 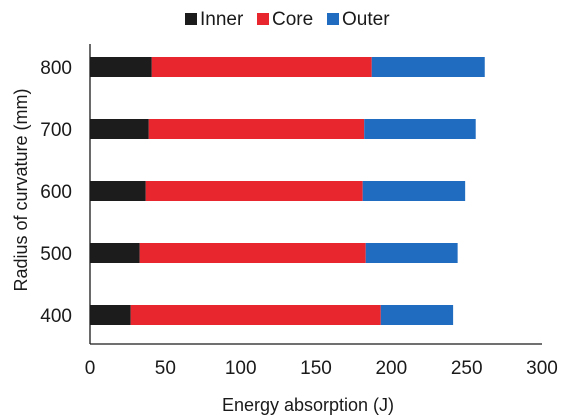 What do you see at coordinates (191, 19) in the screenshot?
I see `legend-swatch-inner` at bounding box center [191, 19].